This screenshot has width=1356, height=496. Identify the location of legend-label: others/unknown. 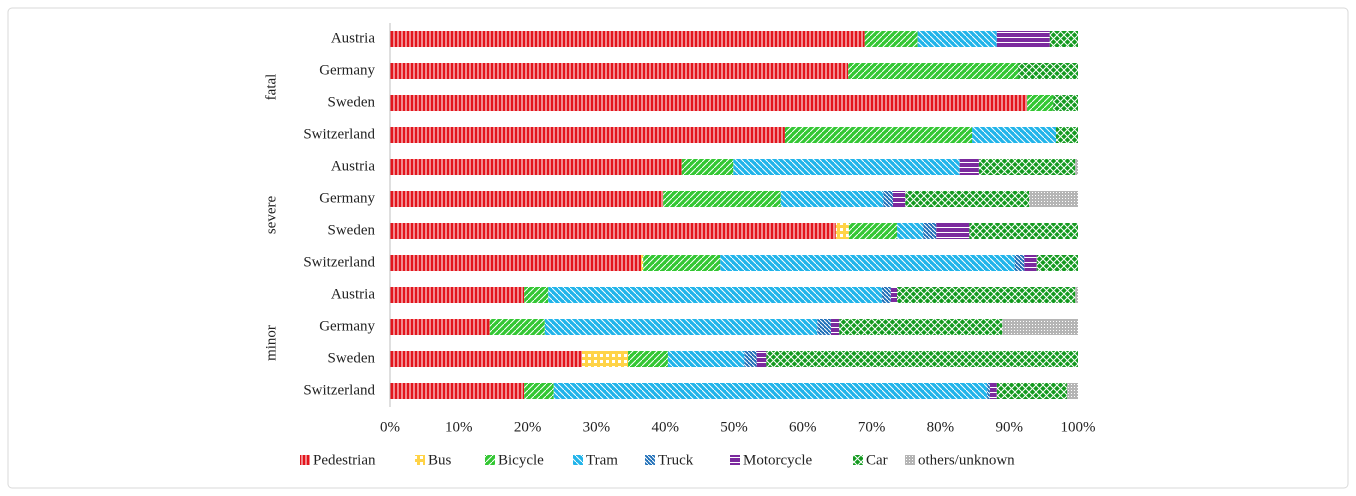
(966, 460).